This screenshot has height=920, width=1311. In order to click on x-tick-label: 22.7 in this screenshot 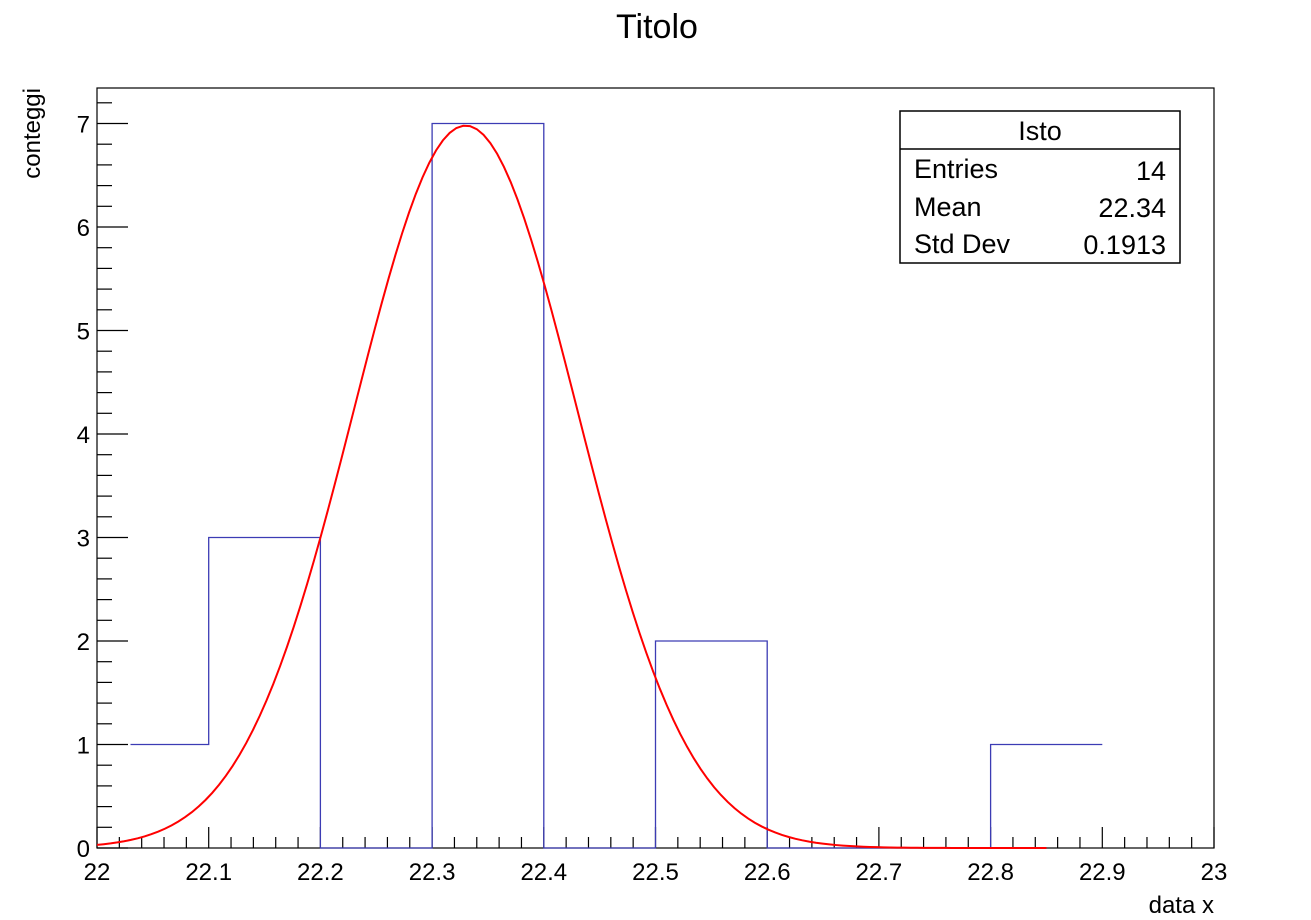, I will do `click(879, 872)`.